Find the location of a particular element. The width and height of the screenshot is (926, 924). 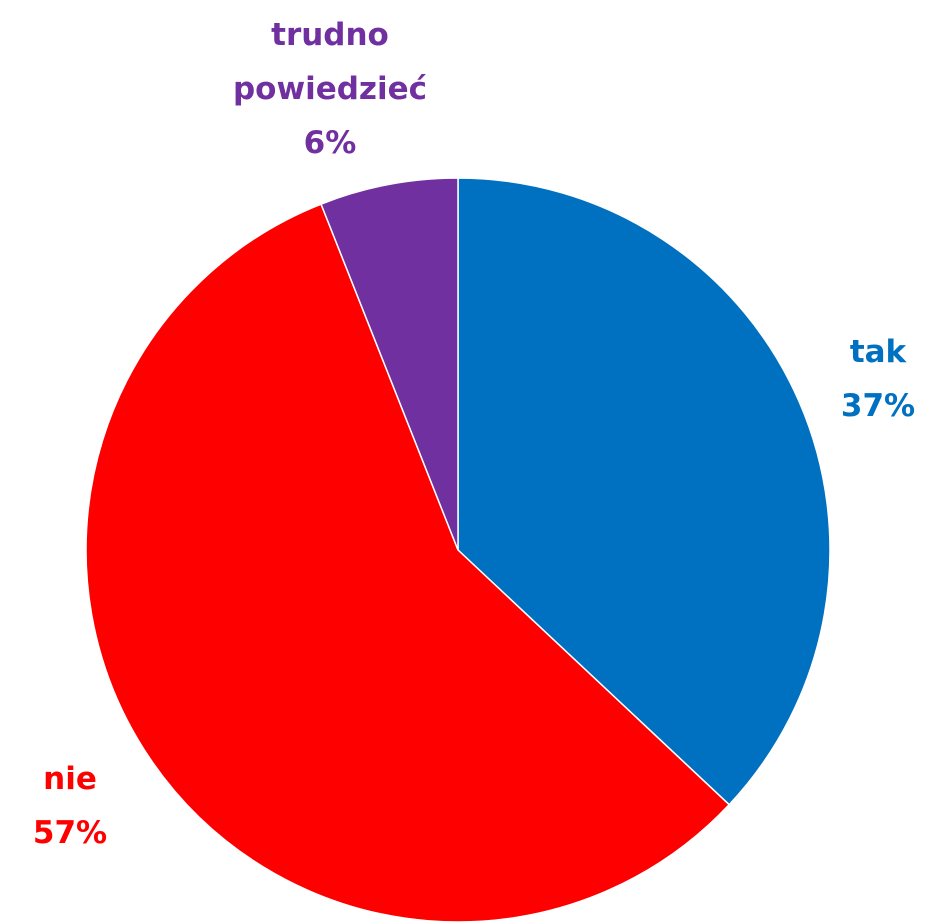

data-label: nie 57% is located at coordinates (70, 806).